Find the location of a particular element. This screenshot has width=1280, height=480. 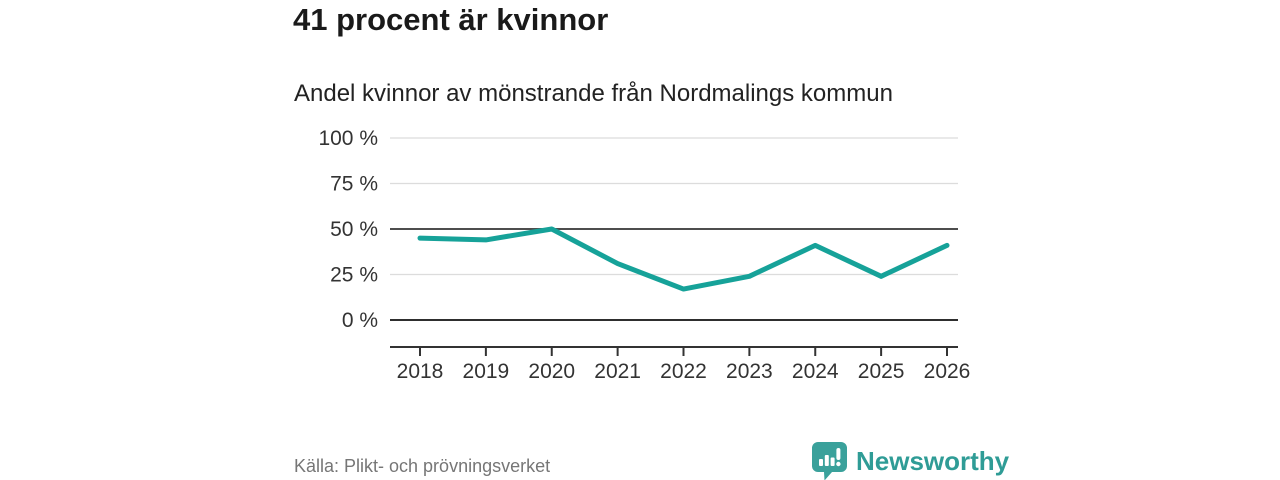

x-axis-tick-label: 2020 is located at coordinates (551, 371).